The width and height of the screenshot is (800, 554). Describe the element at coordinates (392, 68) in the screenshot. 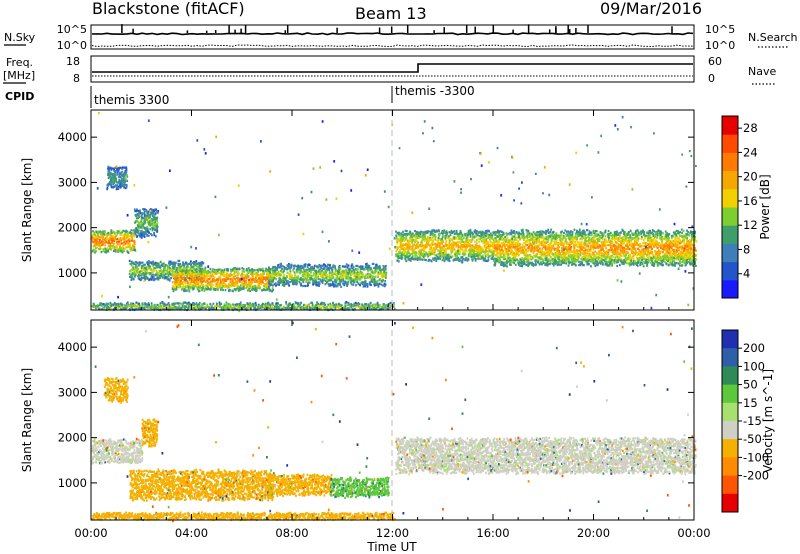

I see `frequency-line` at that location.